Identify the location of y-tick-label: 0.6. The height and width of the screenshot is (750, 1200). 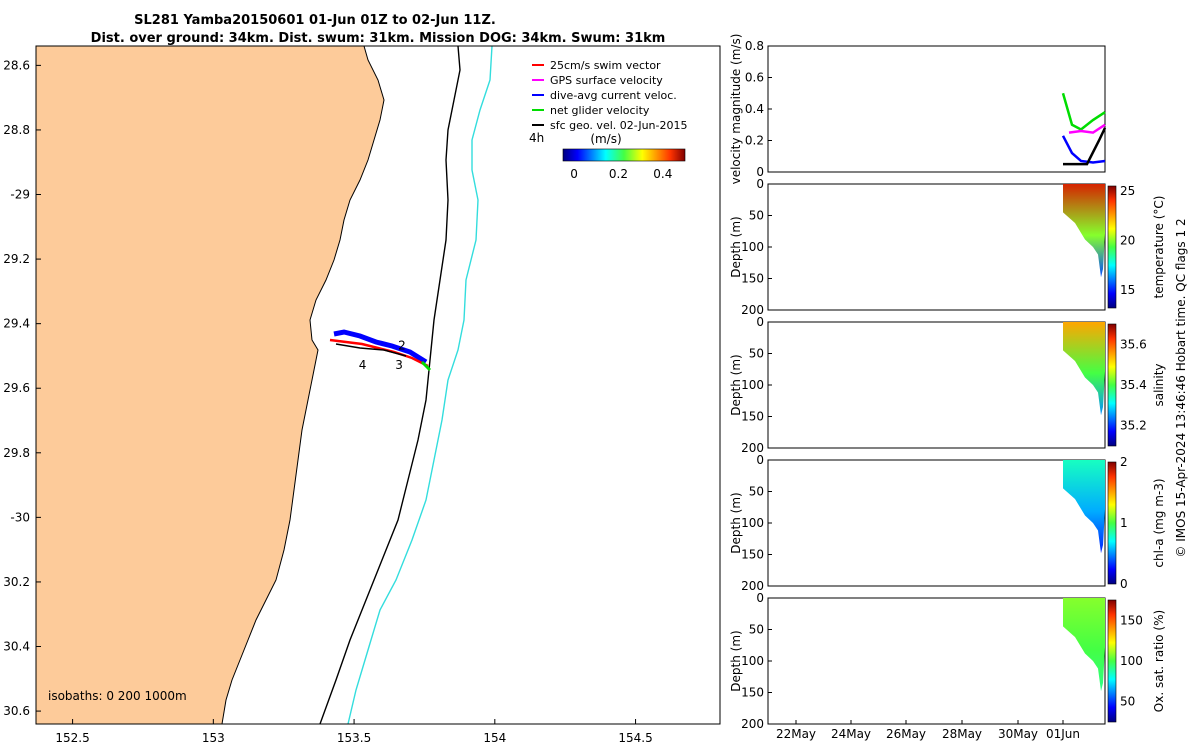
(754, 78).